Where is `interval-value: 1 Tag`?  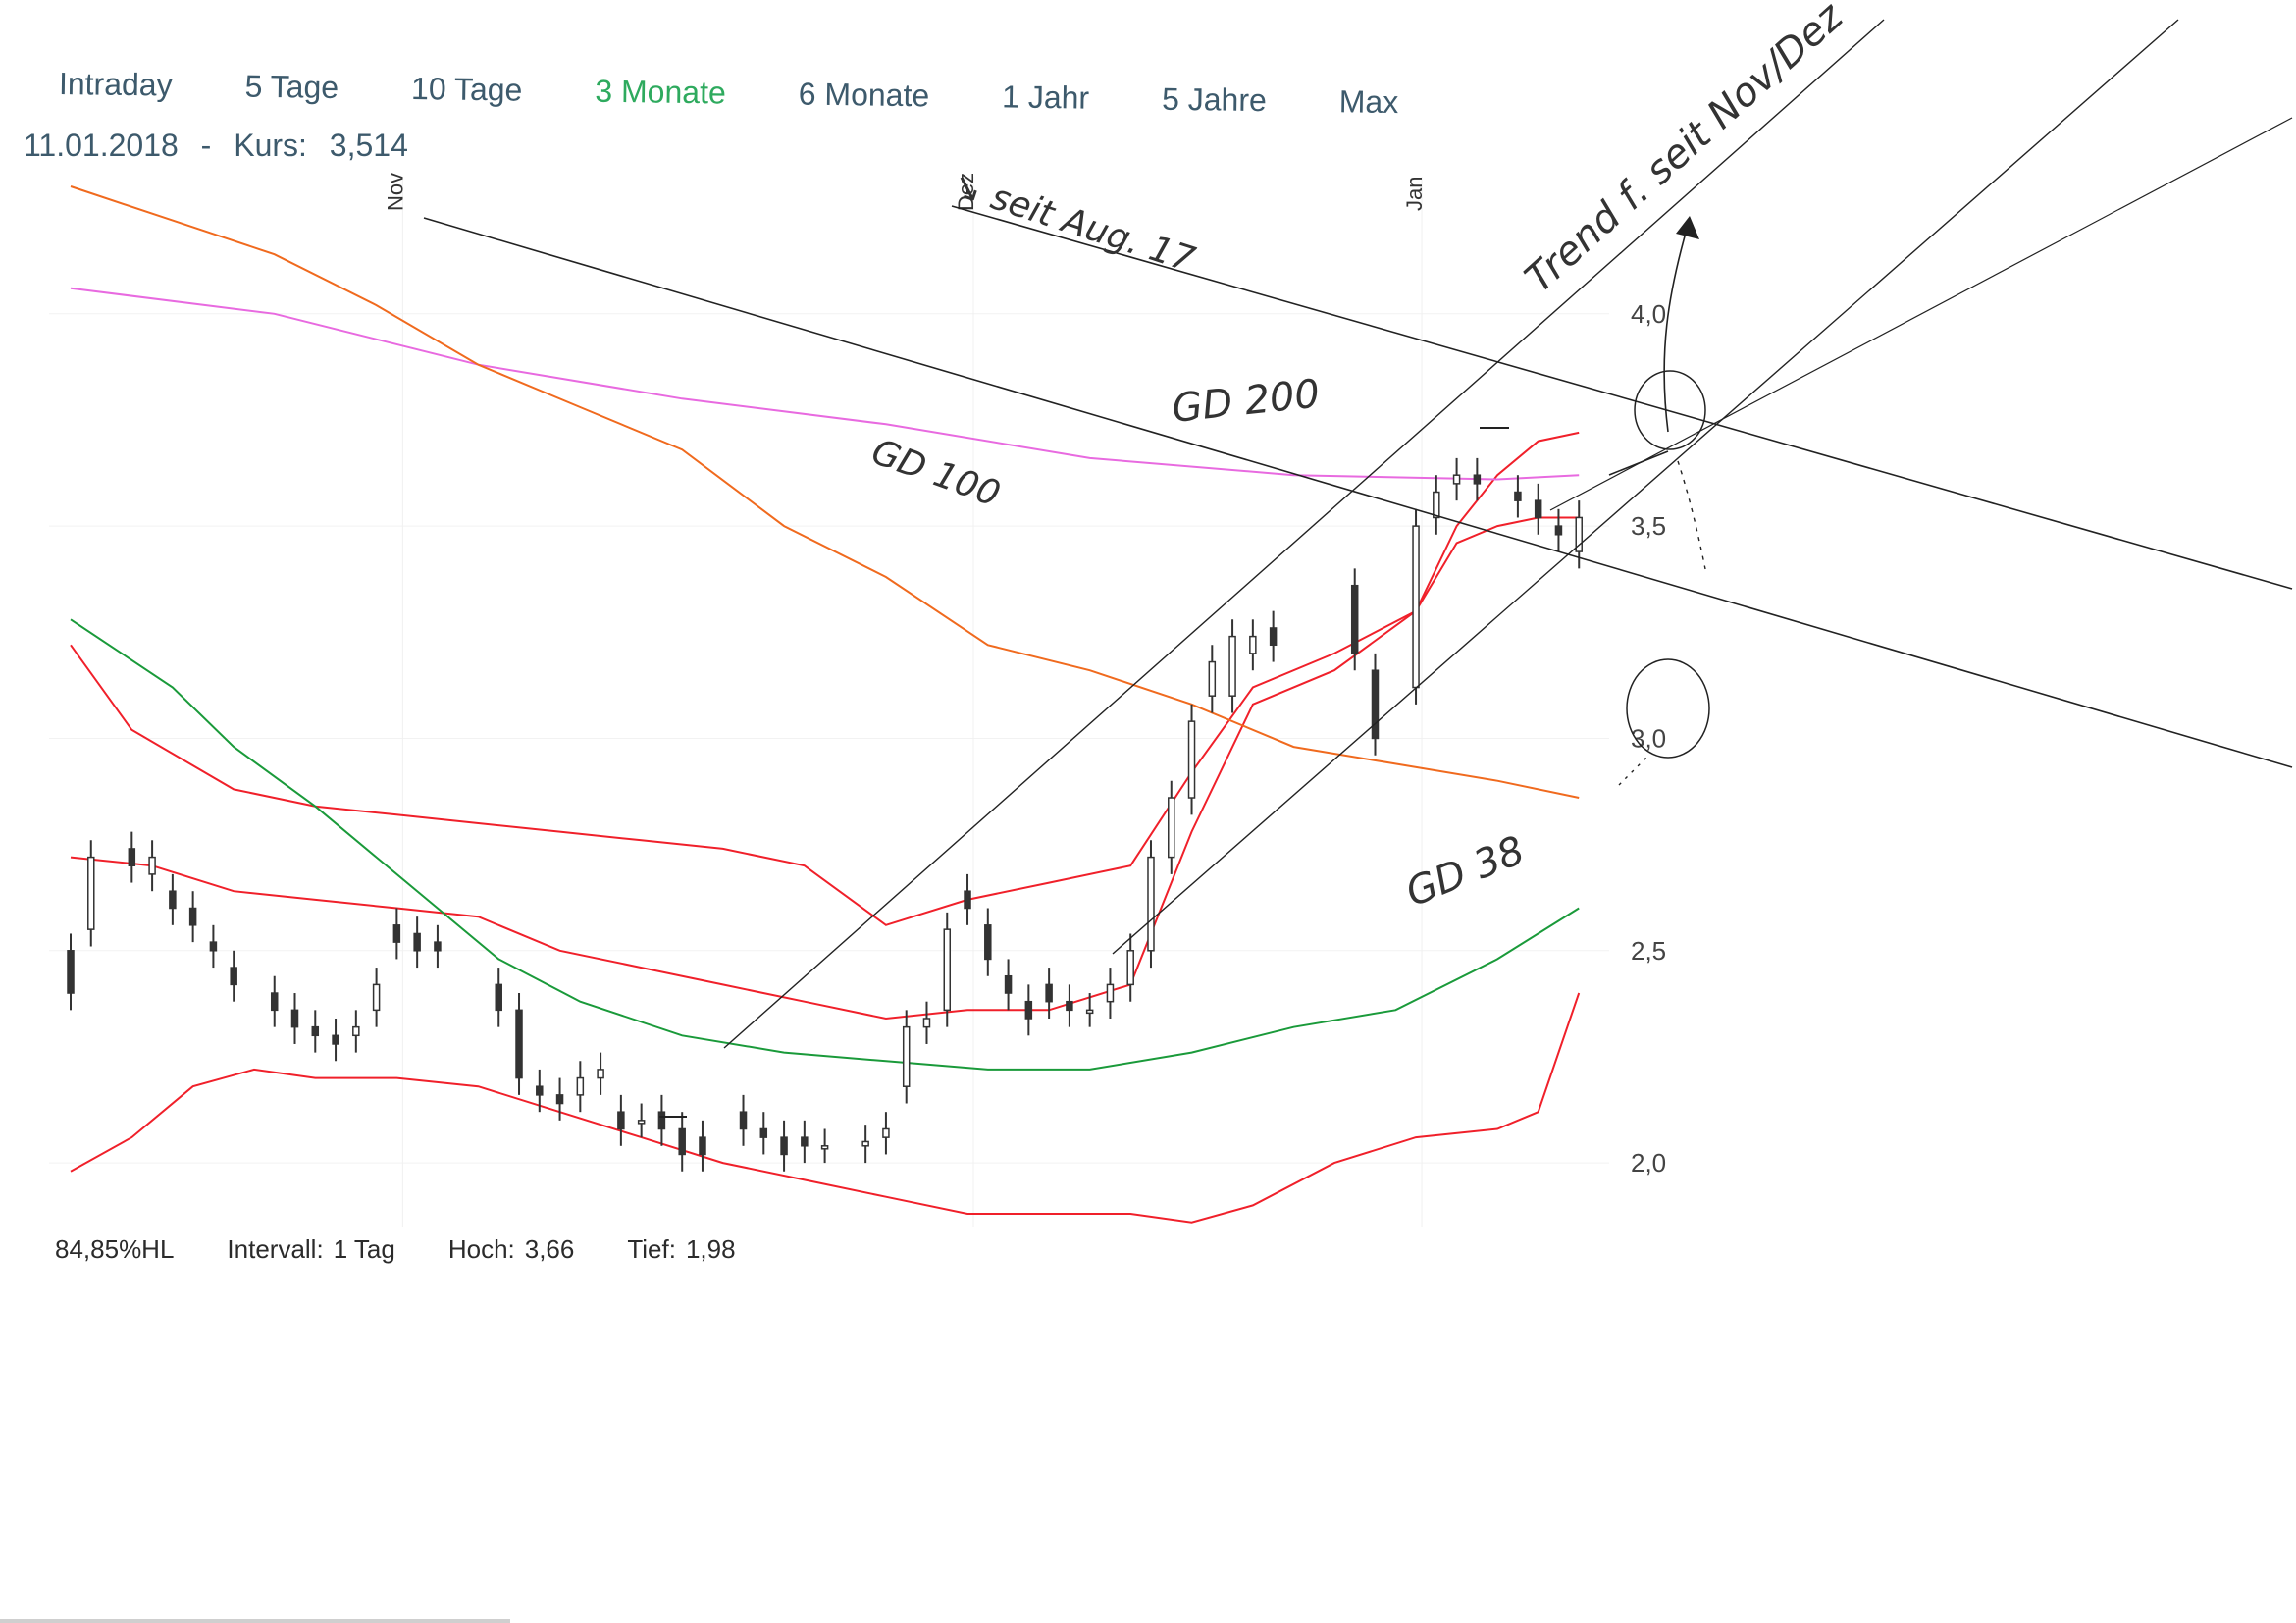
interval-value: 1 Tag is located at coordinates (364, 1249).